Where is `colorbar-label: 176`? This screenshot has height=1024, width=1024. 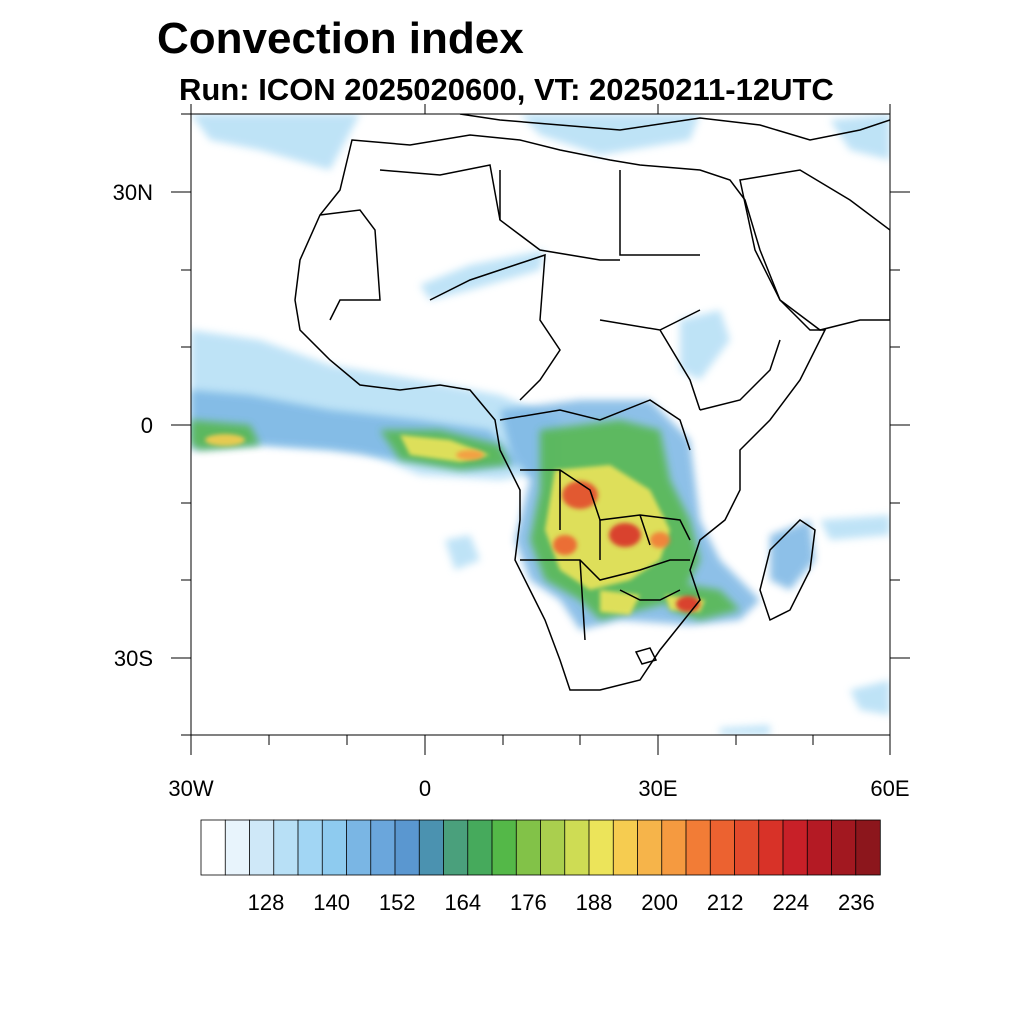 colorbar-label: 176 is located at coordinates (528, 902).